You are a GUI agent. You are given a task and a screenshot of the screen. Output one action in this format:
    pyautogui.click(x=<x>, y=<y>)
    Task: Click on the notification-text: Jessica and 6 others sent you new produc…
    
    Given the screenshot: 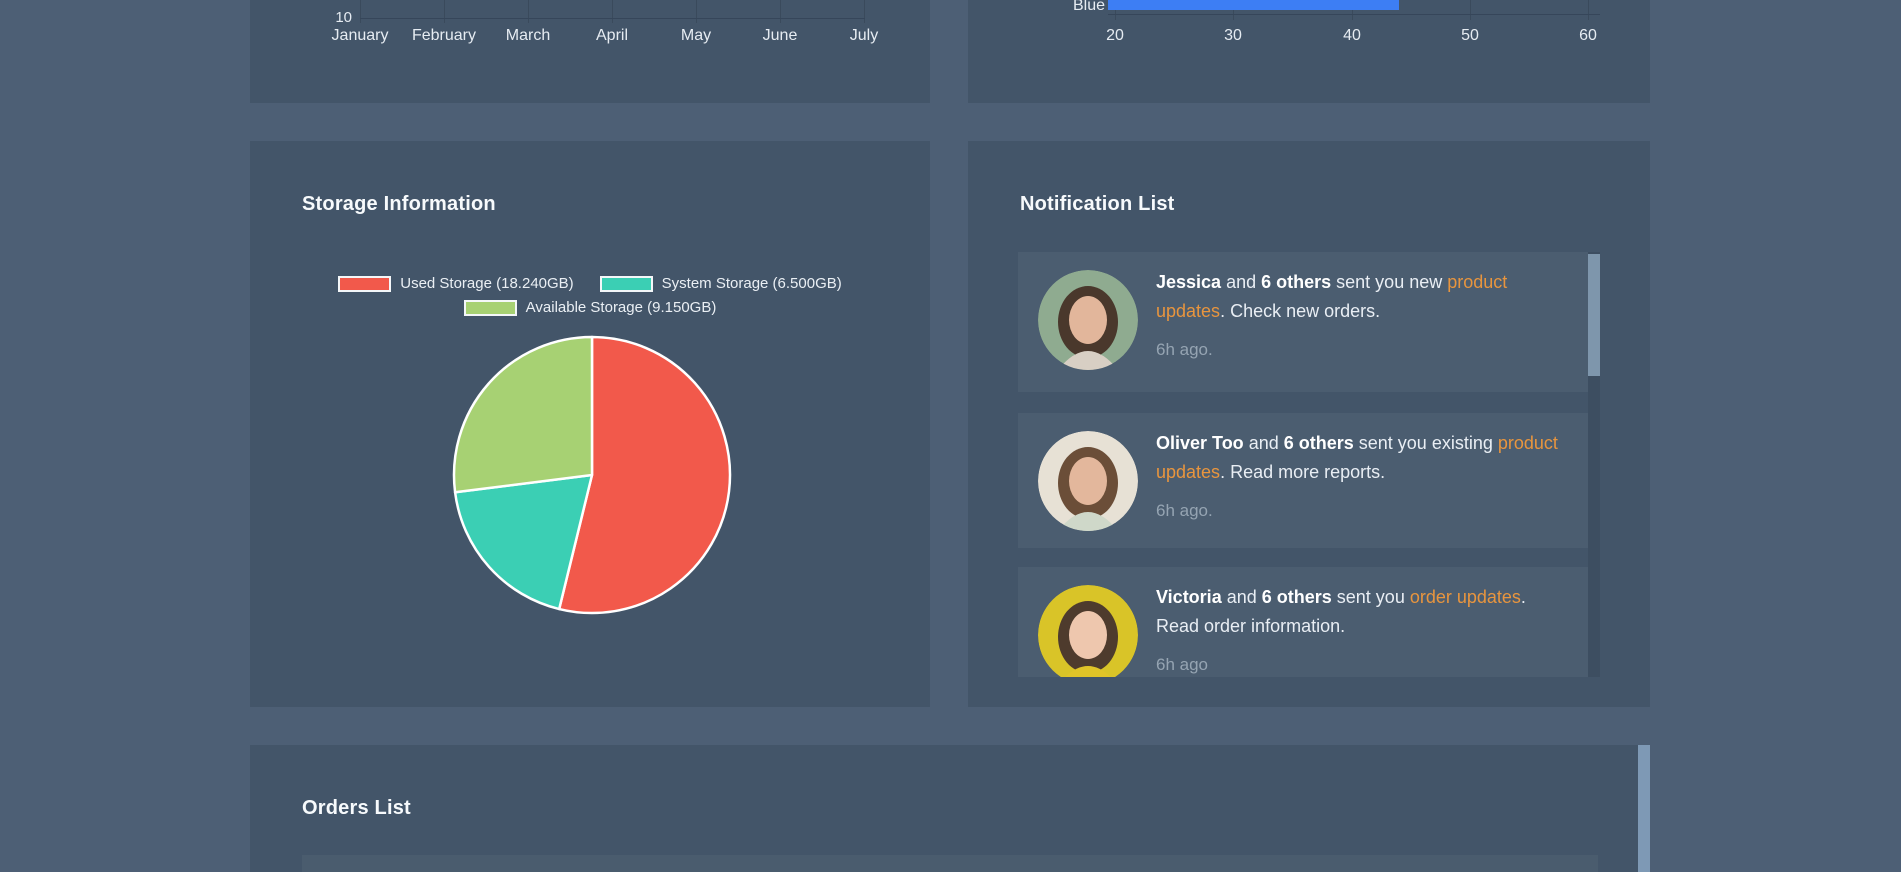 What is the action you would take?
    pyautogui.click(x=1368, y=297)
    